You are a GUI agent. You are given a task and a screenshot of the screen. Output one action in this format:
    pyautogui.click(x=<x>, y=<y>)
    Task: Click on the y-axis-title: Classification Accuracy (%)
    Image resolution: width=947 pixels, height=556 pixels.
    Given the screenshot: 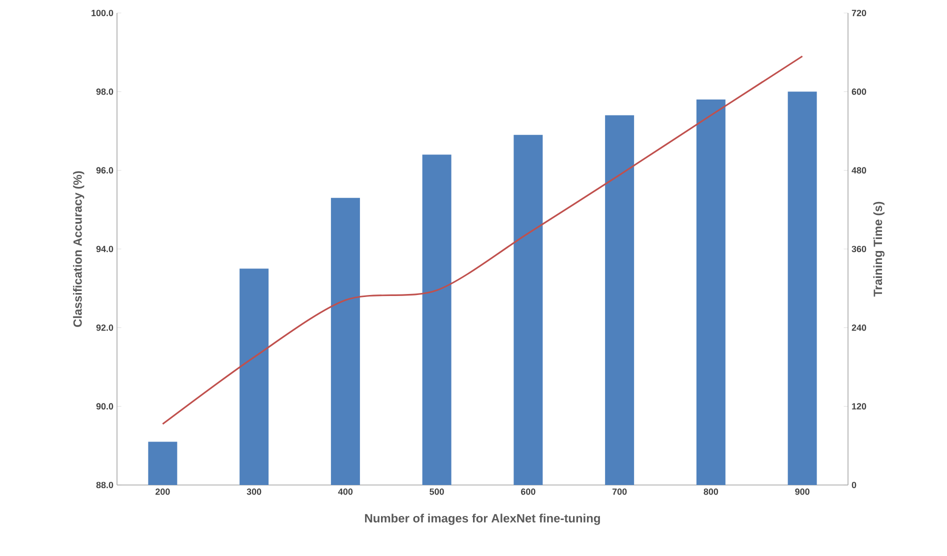 What is the action you would take?
    pyautogui.click(x=78, y=249)
    